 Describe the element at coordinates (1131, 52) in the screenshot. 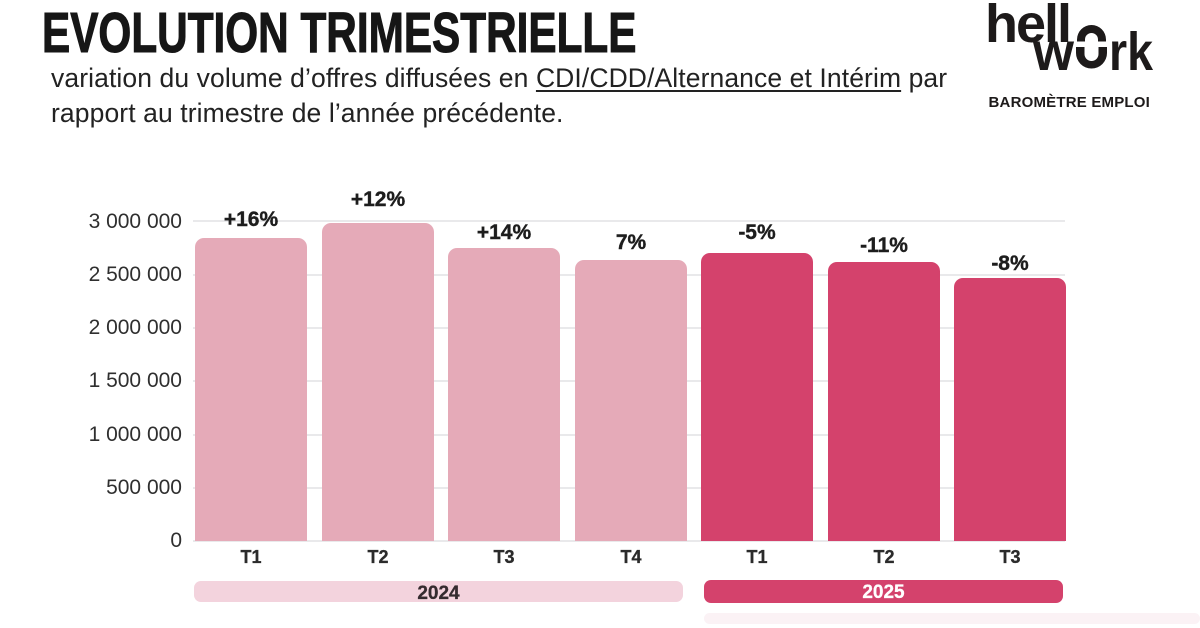

I see `svg-text: rk` at that location.